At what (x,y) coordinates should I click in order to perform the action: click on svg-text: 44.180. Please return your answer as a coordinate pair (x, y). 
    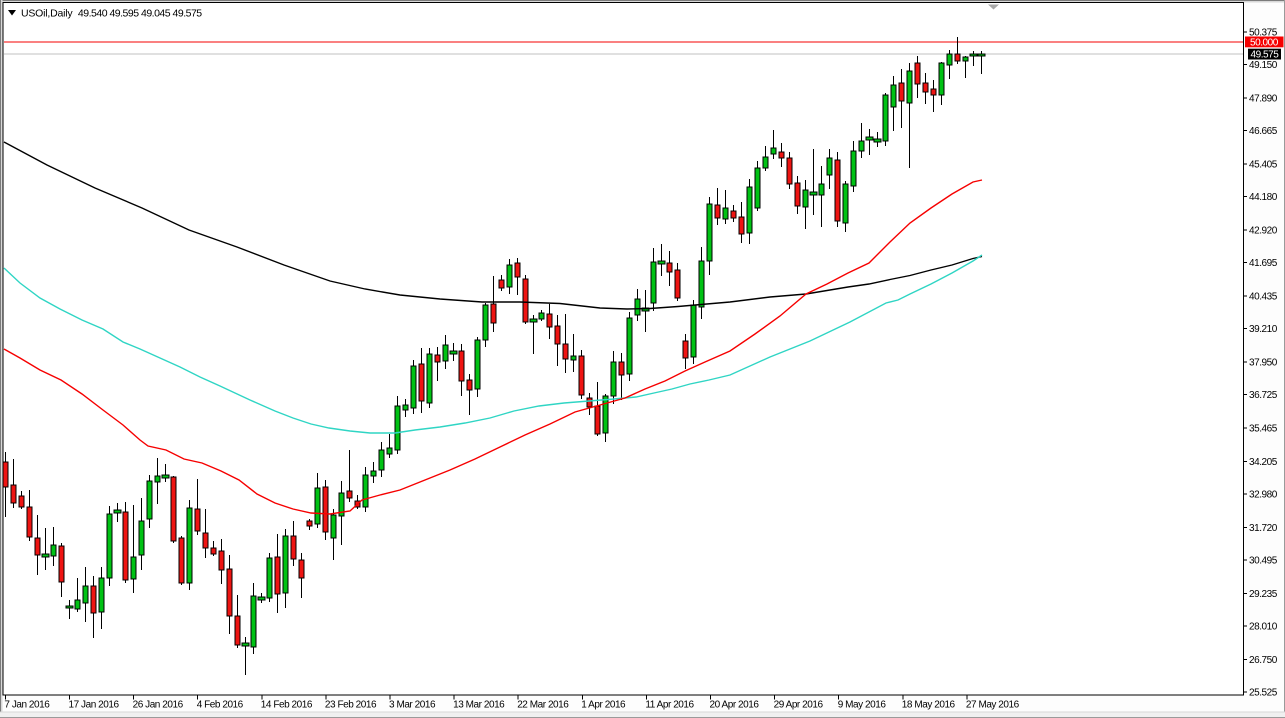
    Looking at the image, I should click on (1263, 197).